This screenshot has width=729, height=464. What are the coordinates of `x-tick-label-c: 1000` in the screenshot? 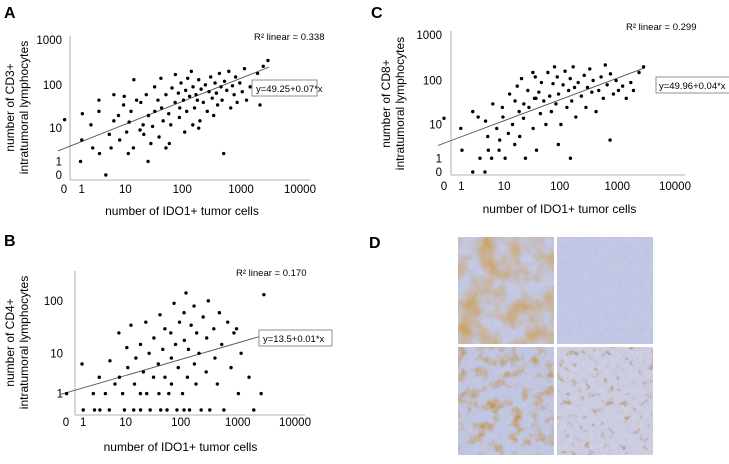 It's located at (617, 187).